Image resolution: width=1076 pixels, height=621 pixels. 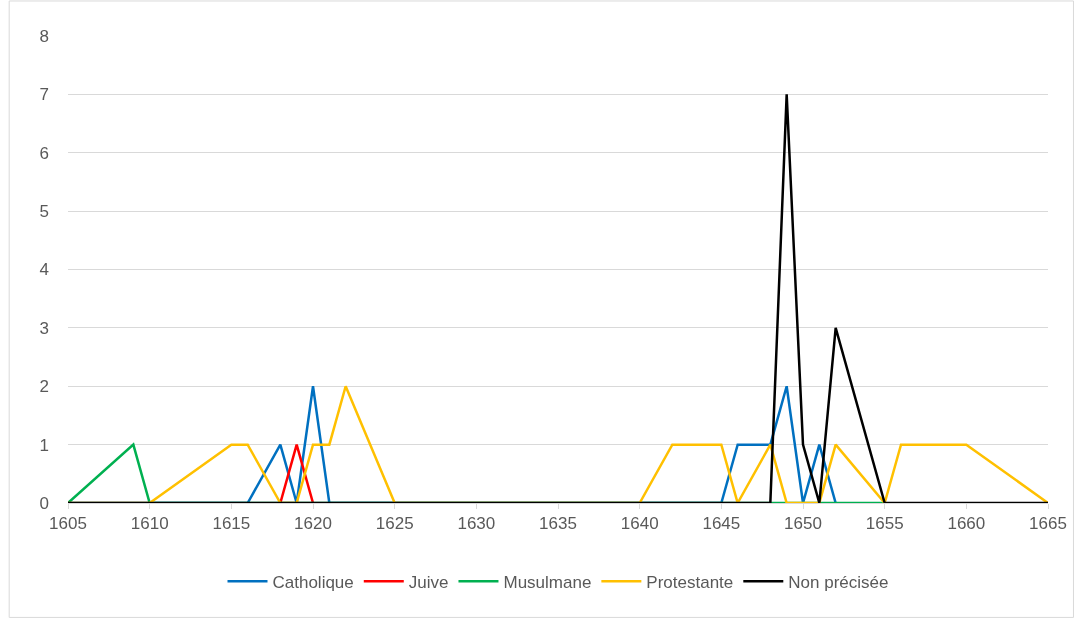 I want to click on x-tick-label: 1625, so click(x=394, y=524).